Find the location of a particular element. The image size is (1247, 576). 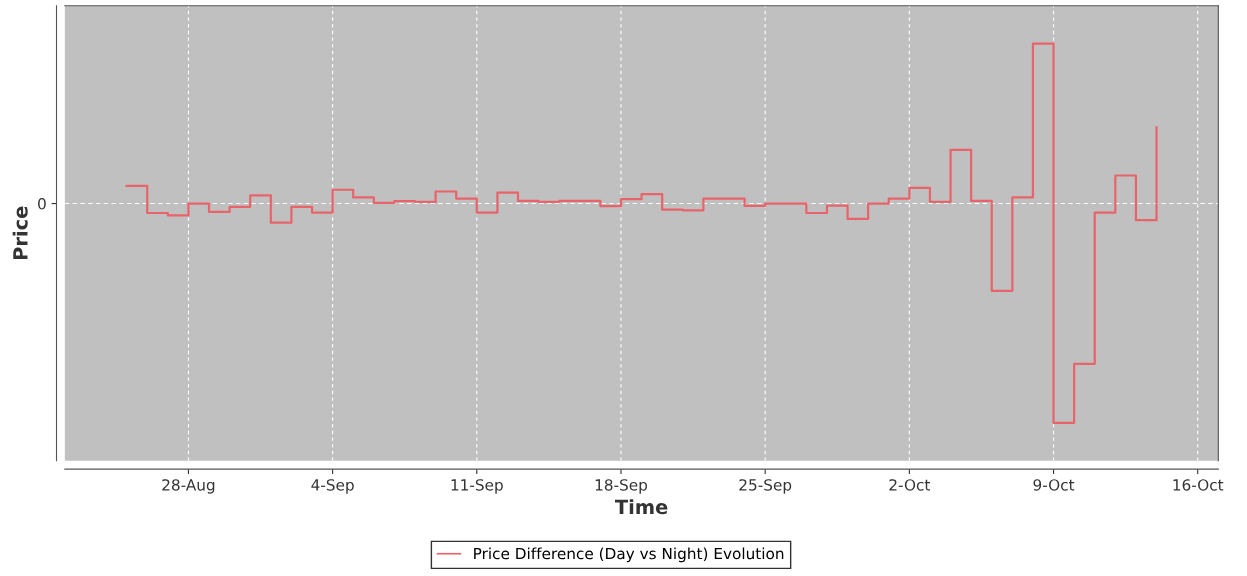

x-tick-label: 9-Oct is located at coordinates (1054, 485).